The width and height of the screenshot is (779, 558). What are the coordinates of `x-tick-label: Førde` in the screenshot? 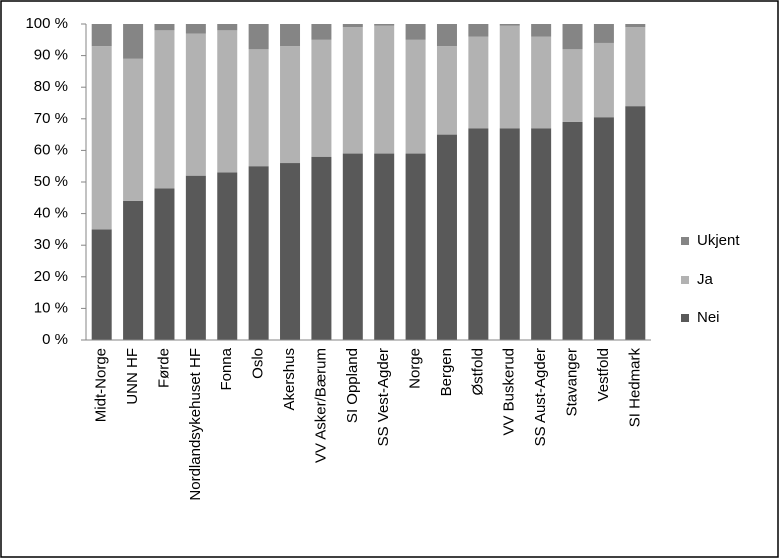 It's located at (163, 368).